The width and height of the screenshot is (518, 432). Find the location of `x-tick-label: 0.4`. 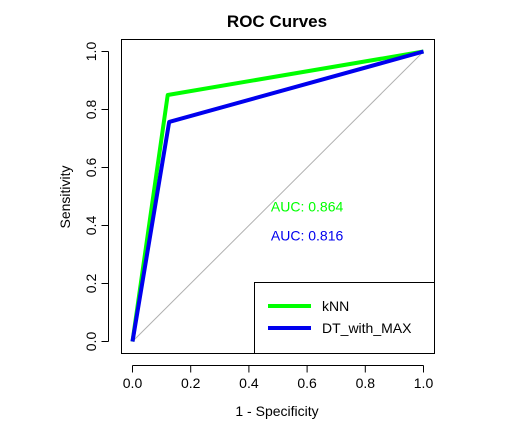

x-tick-label: 0.4 is located at coordinates (249, 383).